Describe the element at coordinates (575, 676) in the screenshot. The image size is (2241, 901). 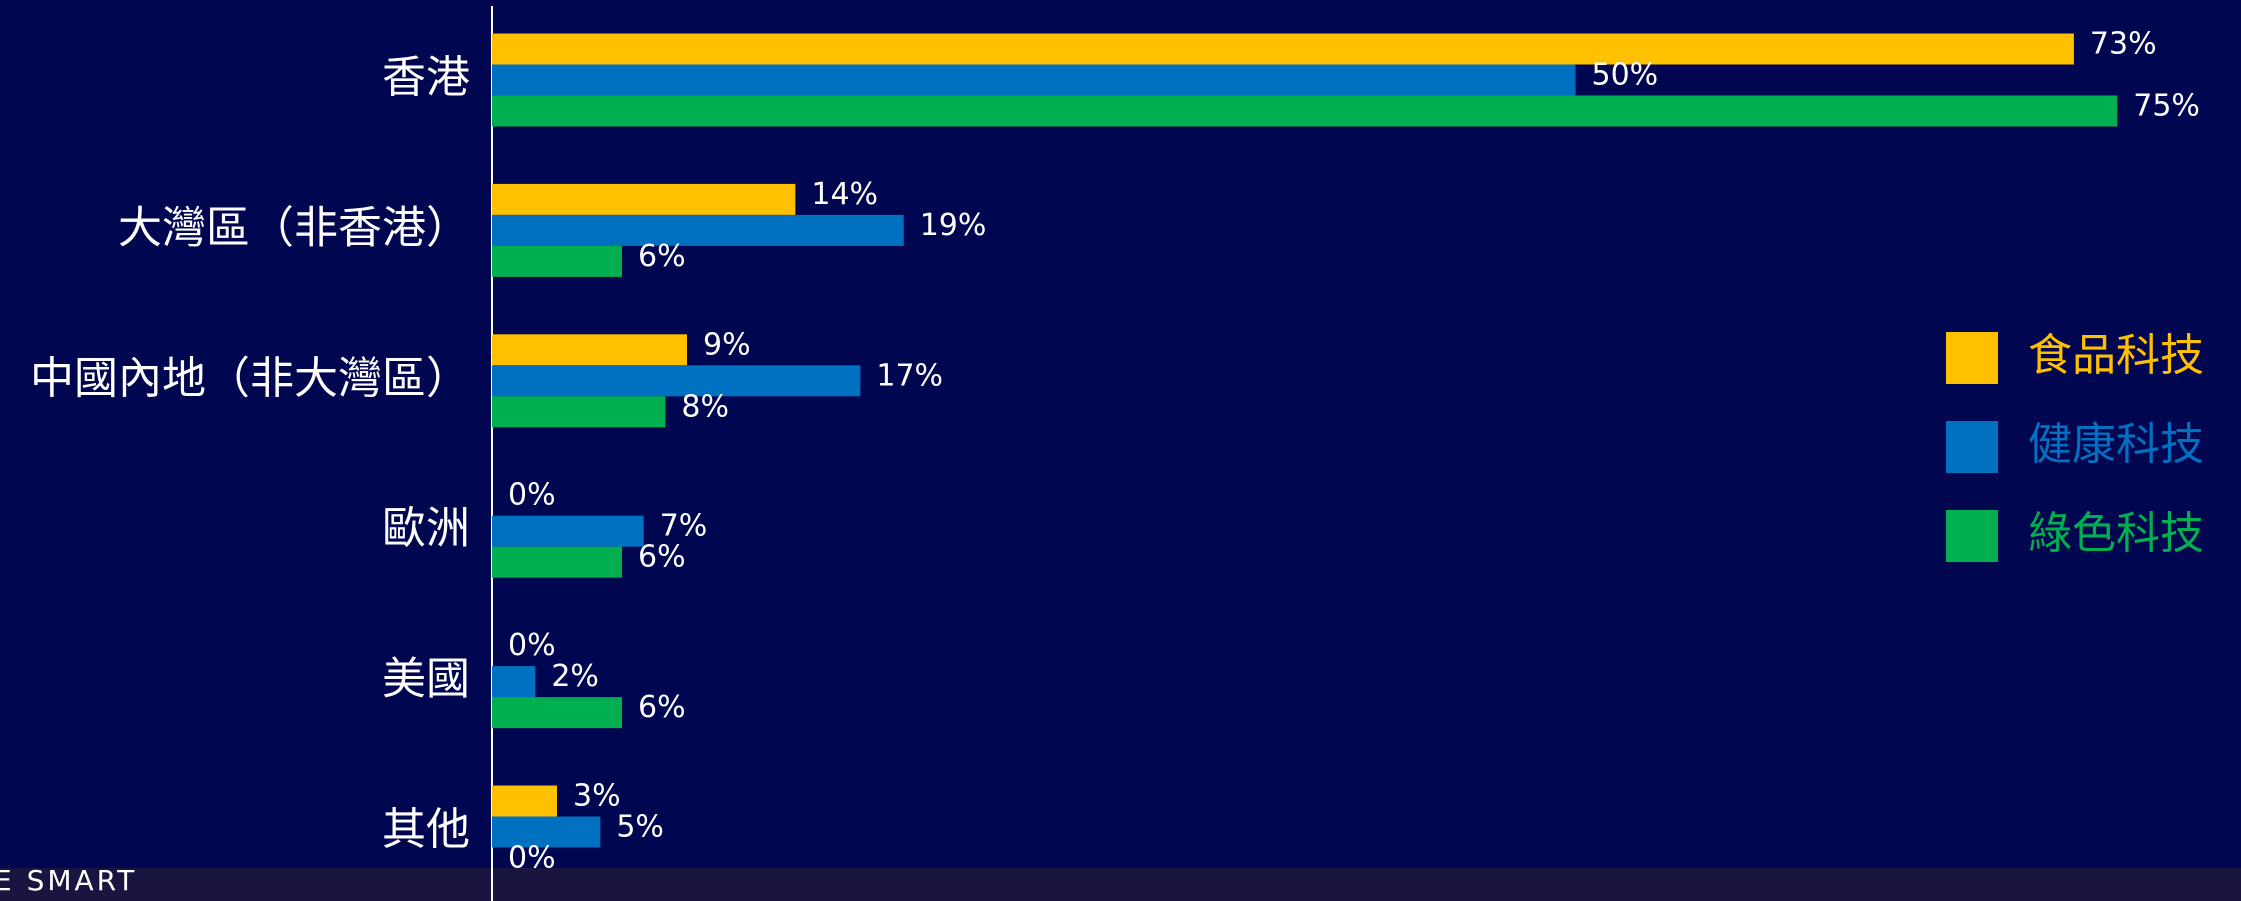
I see `value-label: 2%` at that location.